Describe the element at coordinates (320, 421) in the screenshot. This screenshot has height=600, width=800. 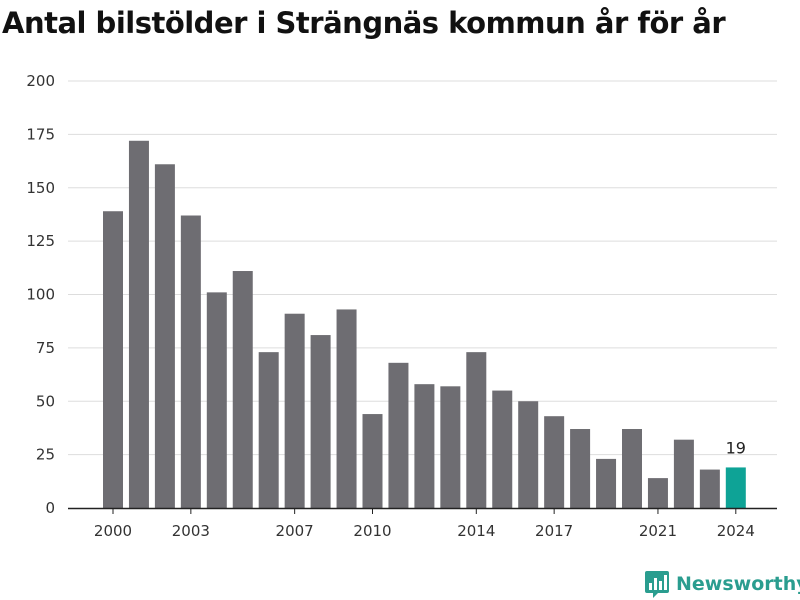
I see `bar-2008` at that location.